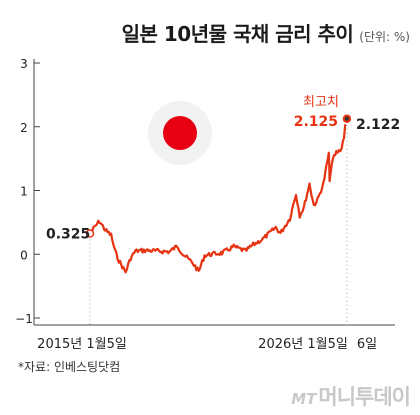 This screenshot has height=415, width=420. Describe the element at coordinates (82, 344) in the screenshot. I see `x-tick-label-start: 2015년 1월5일` at that location.